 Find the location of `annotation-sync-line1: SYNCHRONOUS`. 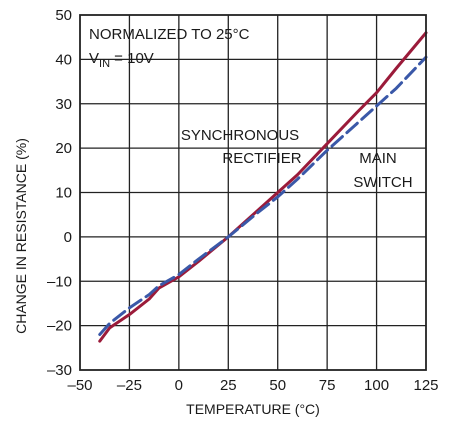

annotation-sync-line1: SYNCHRONOUS is located at coordinates (240, 135).